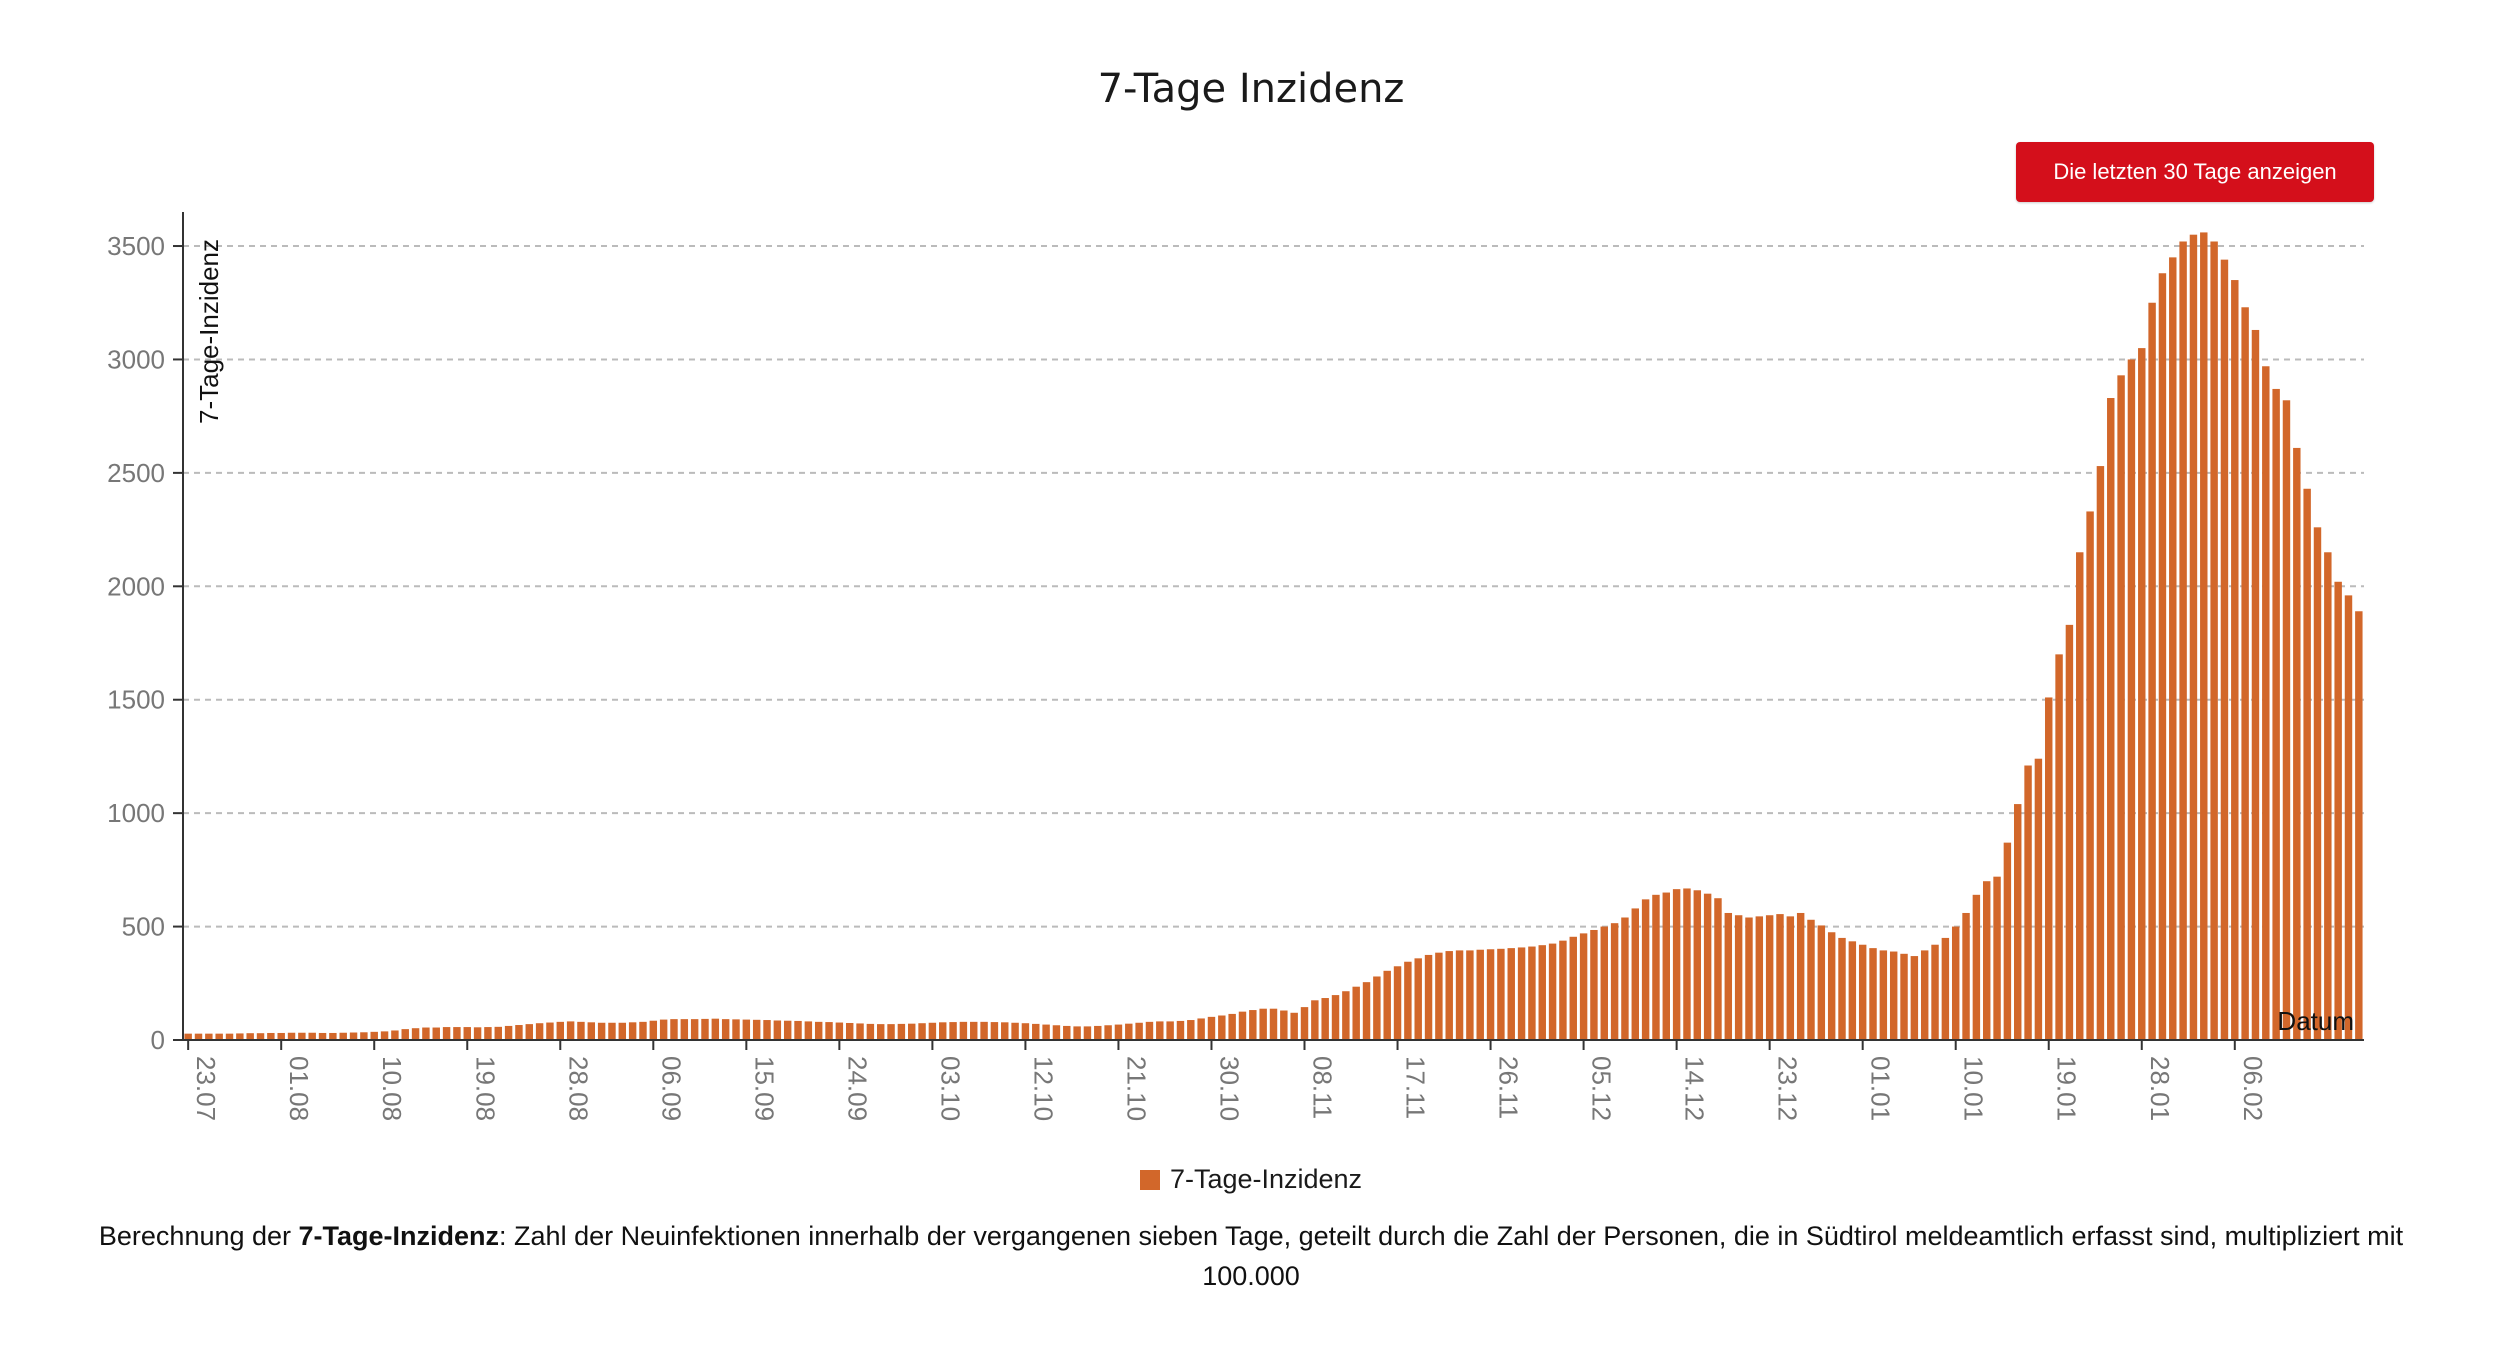  Describe the element at coordinates (1229, 1088) in the screenshot. I see `x-tick-label: 30.10` at that location.